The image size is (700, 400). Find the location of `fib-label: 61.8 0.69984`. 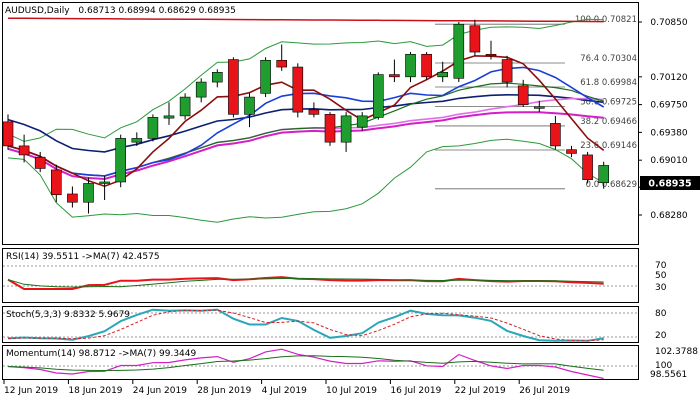

fib-label: 61.8 0.69984 is located at coordinates (608, 83).